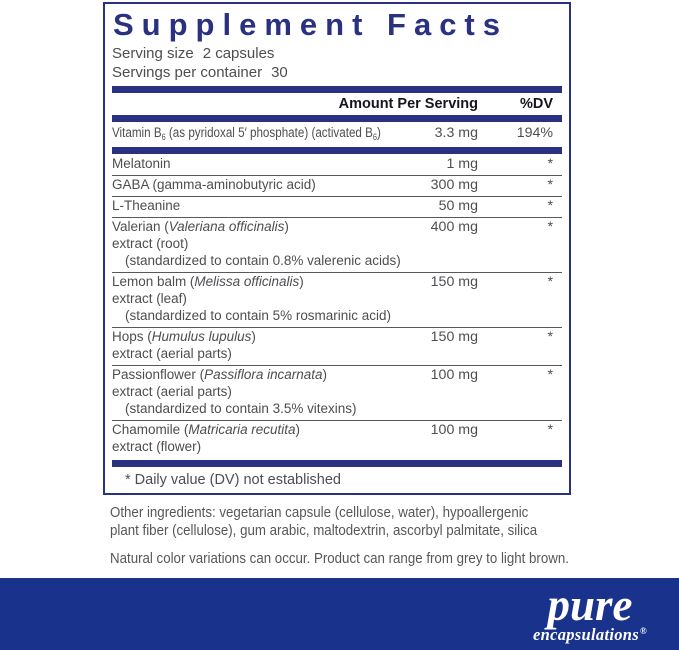  Describe the element at coordinates (310, 24) in the screenshot. I see `panel-title: Supplement Facts` at that location.